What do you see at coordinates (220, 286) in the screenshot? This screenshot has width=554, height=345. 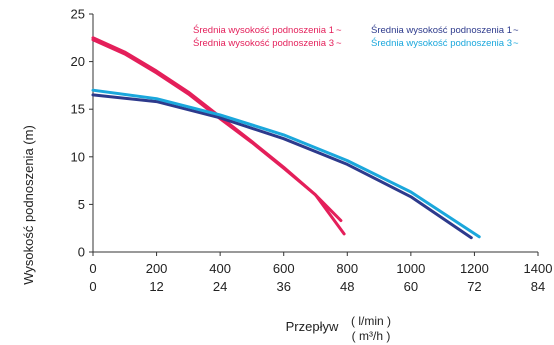 I see `x-tick-label-secondary: 24` at bounding box center [220, 286].